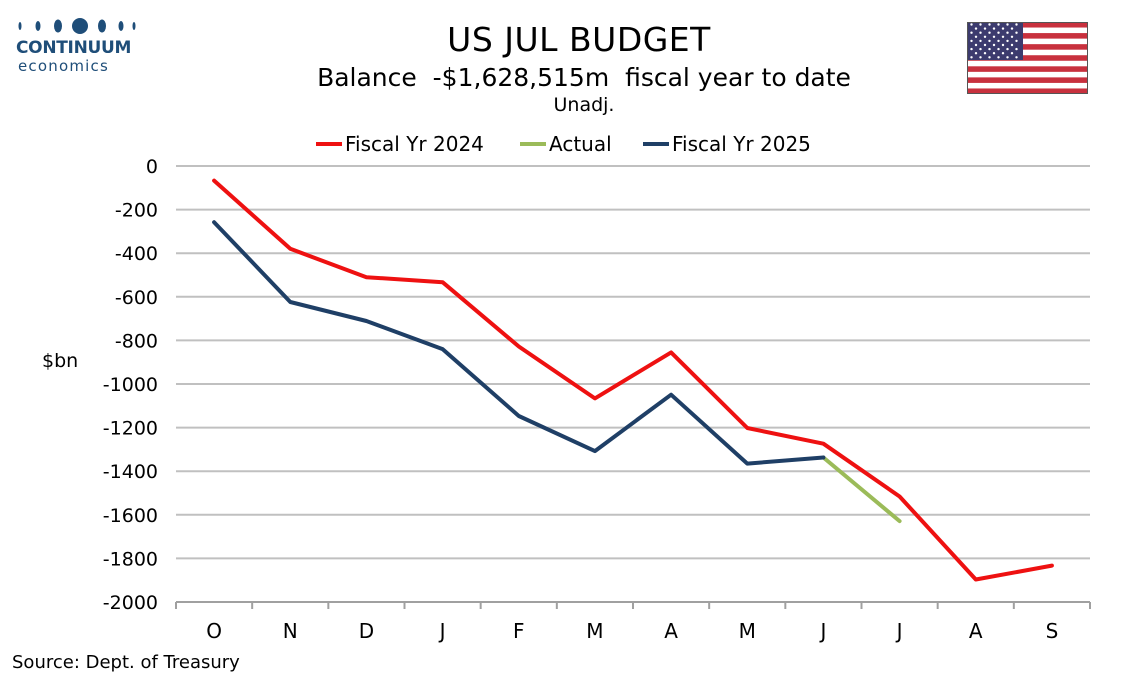 The width and height of the screenshot is (1134, 680). Describe the element at coordinates (136, 254) in the screenshot. I see `y-tick-label: -400` at that location.